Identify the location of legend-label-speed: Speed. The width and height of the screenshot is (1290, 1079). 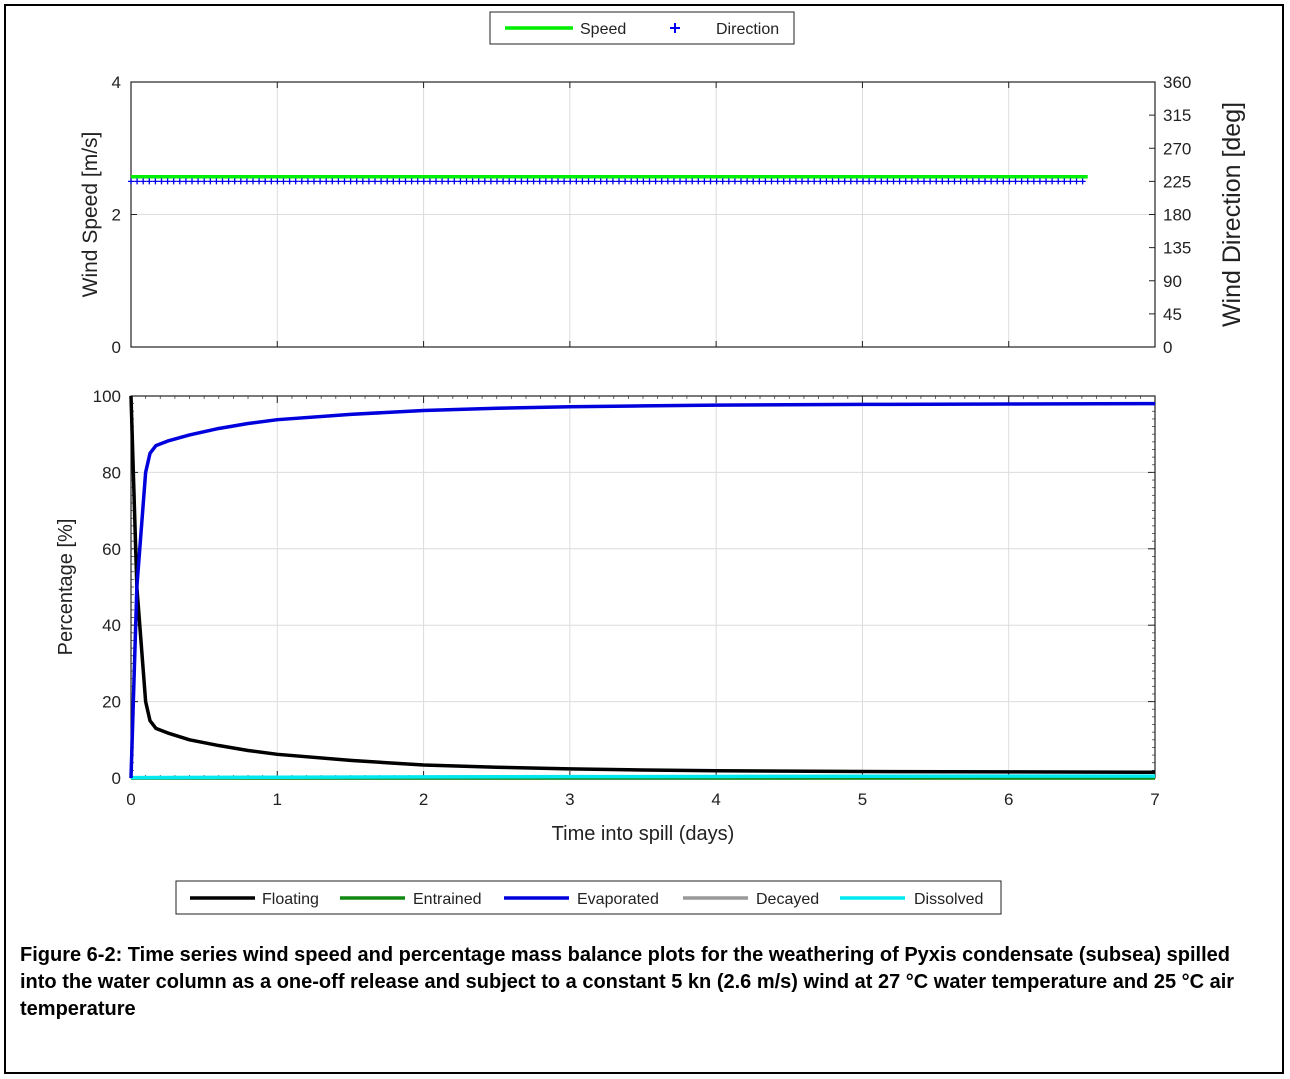
(603, 29).